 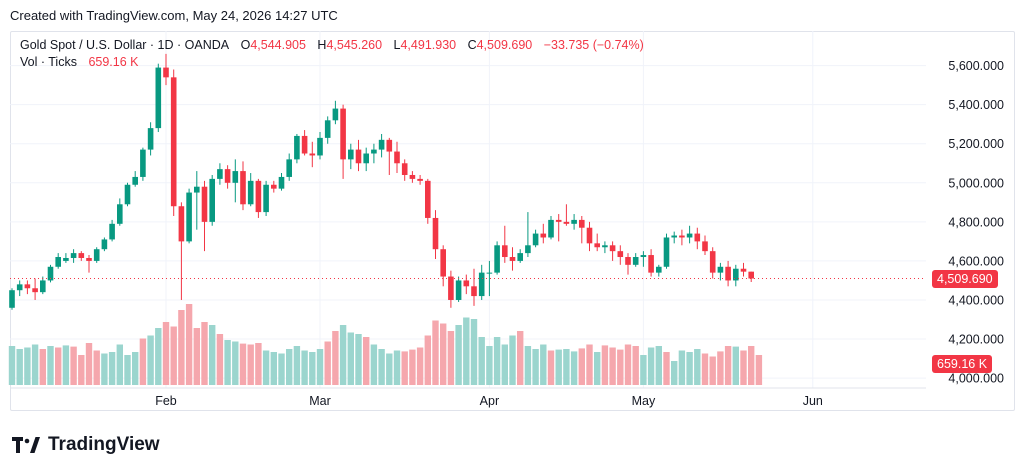 What do you see at coordinates (468, 397) in the screenshot?
I see `time-axis: Feb Mar Apr May Jun` at bounding box center [468, 397].